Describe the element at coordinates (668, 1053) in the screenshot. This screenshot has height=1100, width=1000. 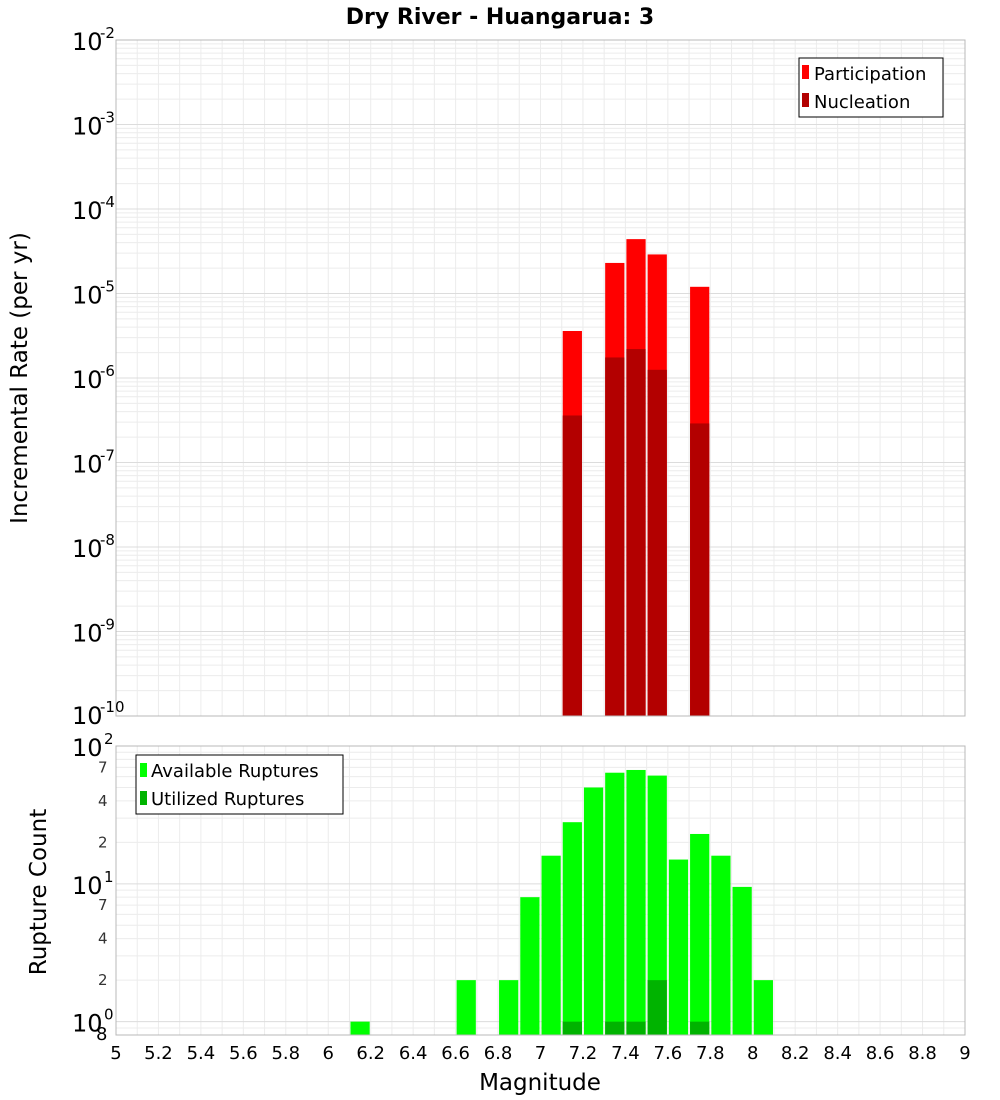
I see `x-tick-label: 7.6` at that location.